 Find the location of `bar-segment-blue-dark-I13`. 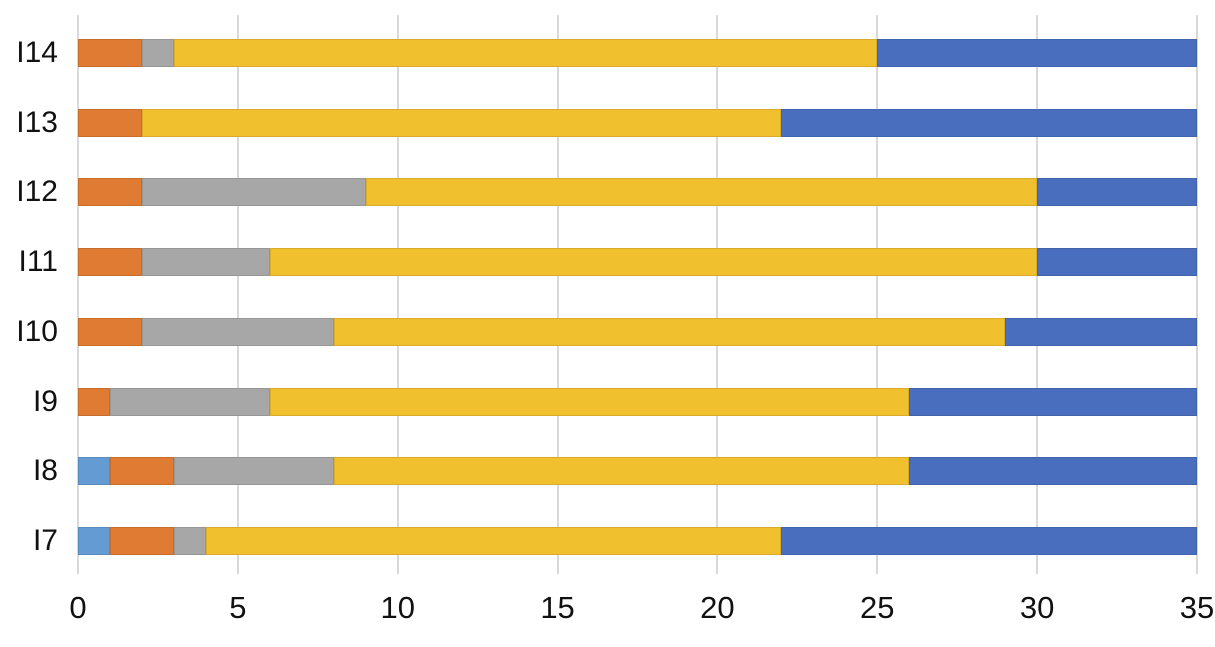

bar-segment-blue-dark-I13 is located at coordinates (989, 122).